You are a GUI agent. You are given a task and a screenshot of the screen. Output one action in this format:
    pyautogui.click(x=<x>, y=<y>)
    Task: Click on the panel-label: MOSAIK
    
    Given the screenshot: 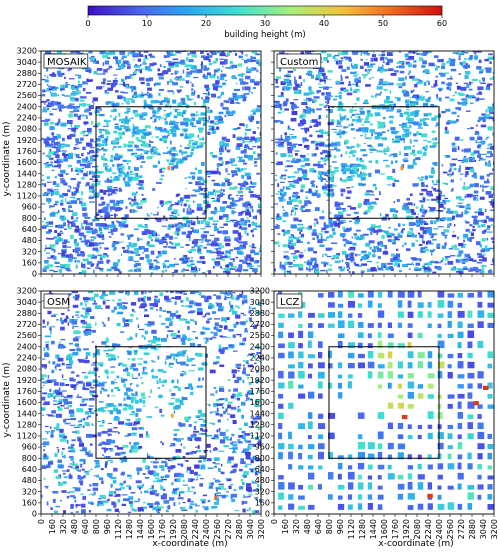 What is the action you would take?
    pyautogui.click(x=66, y=61)
    